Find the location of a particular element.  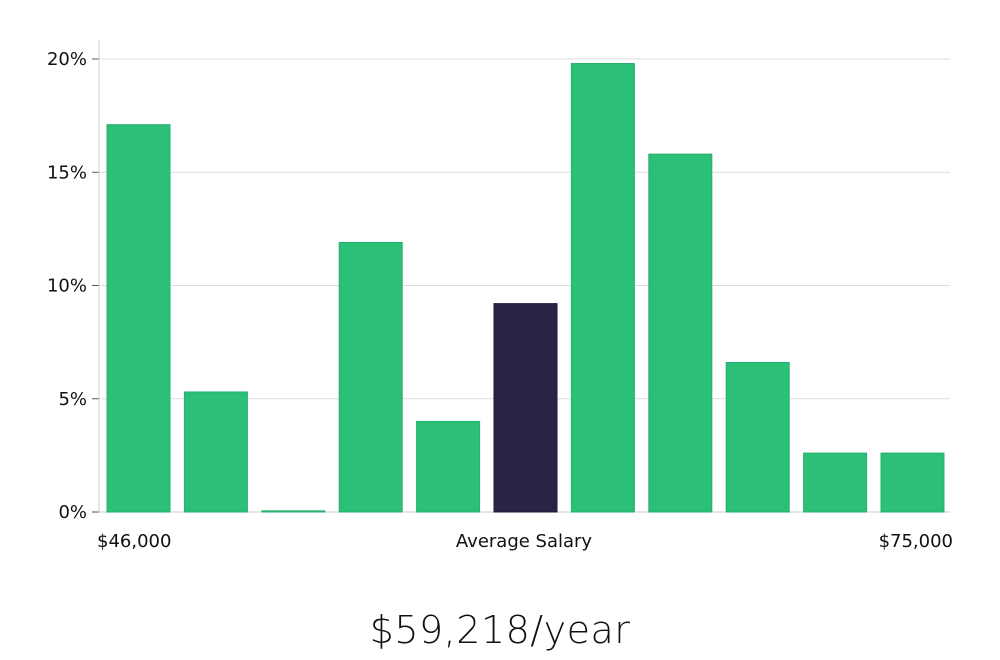

y-tick-label: 15% is located at coordinates (67, 172).